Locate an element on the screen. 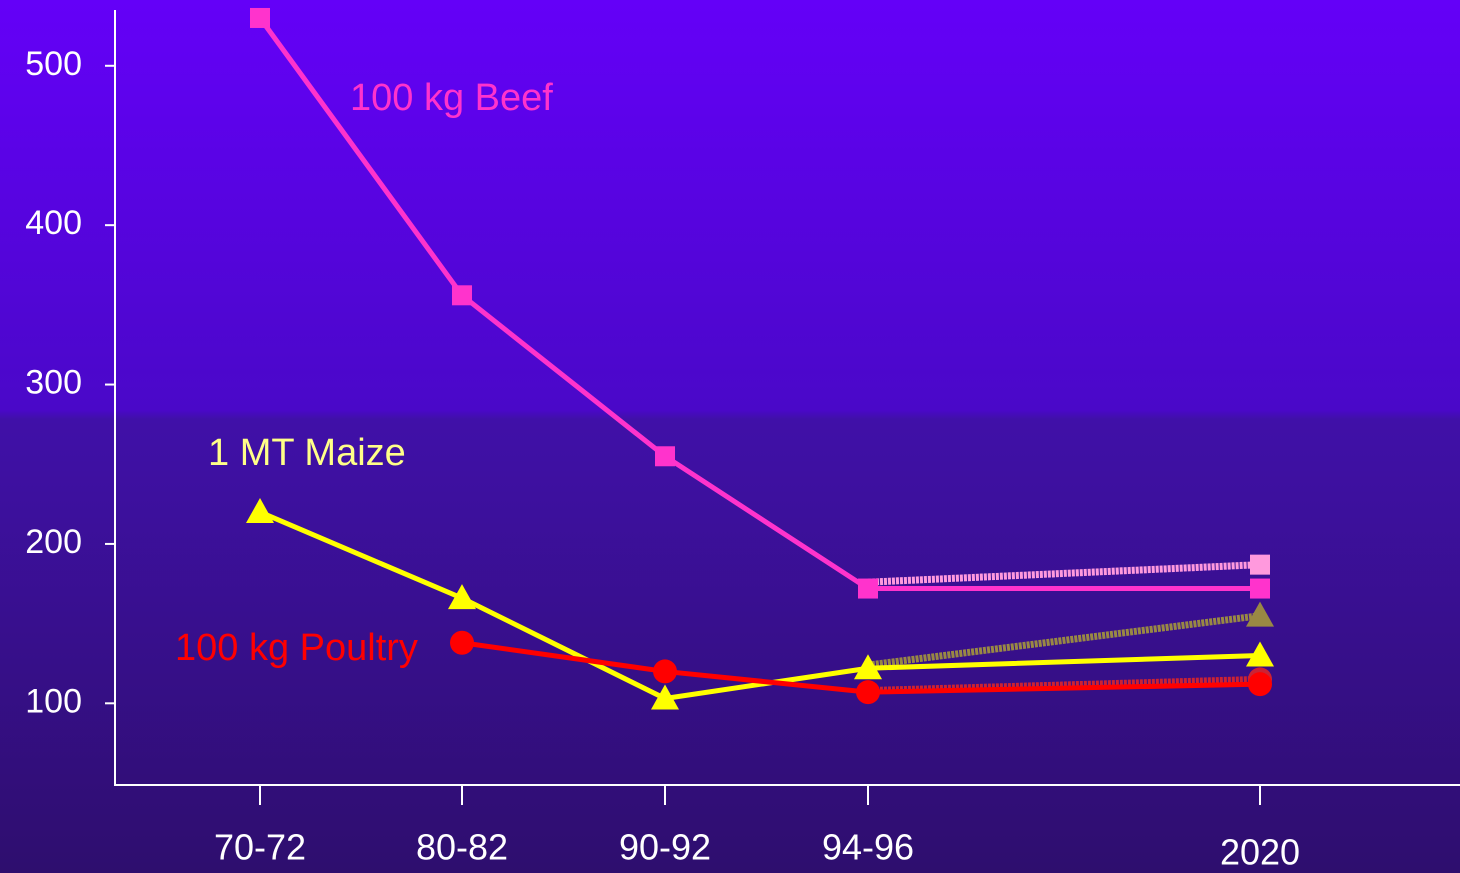 This screenshot has width=1460, height=873. series-label: 100 kg Poultry is located at coordinates (296, 648).